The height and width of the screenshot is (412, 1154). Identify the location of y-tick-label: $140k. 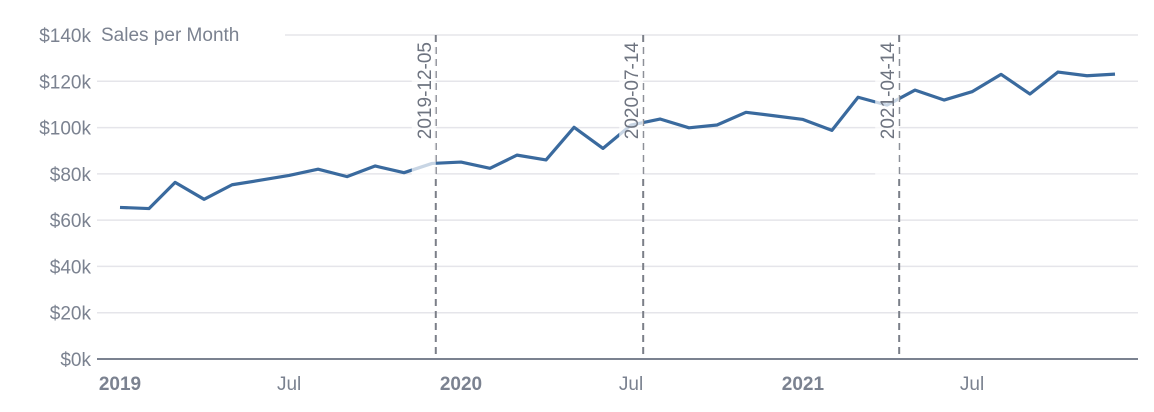
(65, 36).